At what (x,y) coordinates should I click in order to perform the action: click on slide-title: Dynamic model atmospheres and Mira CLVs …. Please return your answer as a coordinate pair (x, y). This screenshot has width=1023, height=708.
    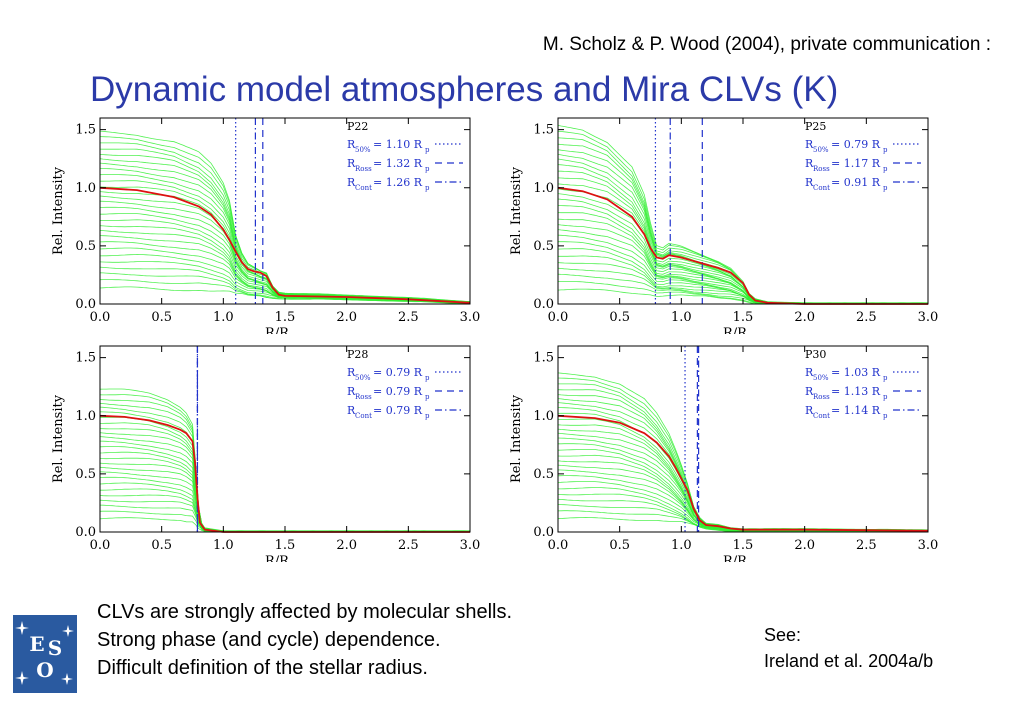
    Looking at the image, I should click on (464, 89).